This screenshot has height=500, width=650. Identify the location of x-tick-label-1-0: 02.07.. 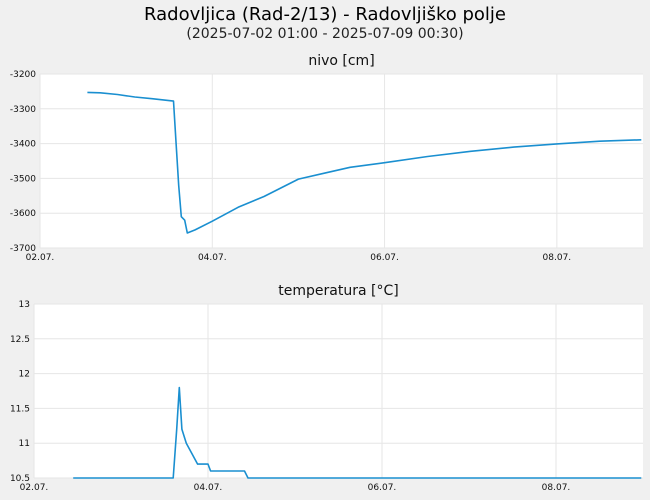
(34, 488).